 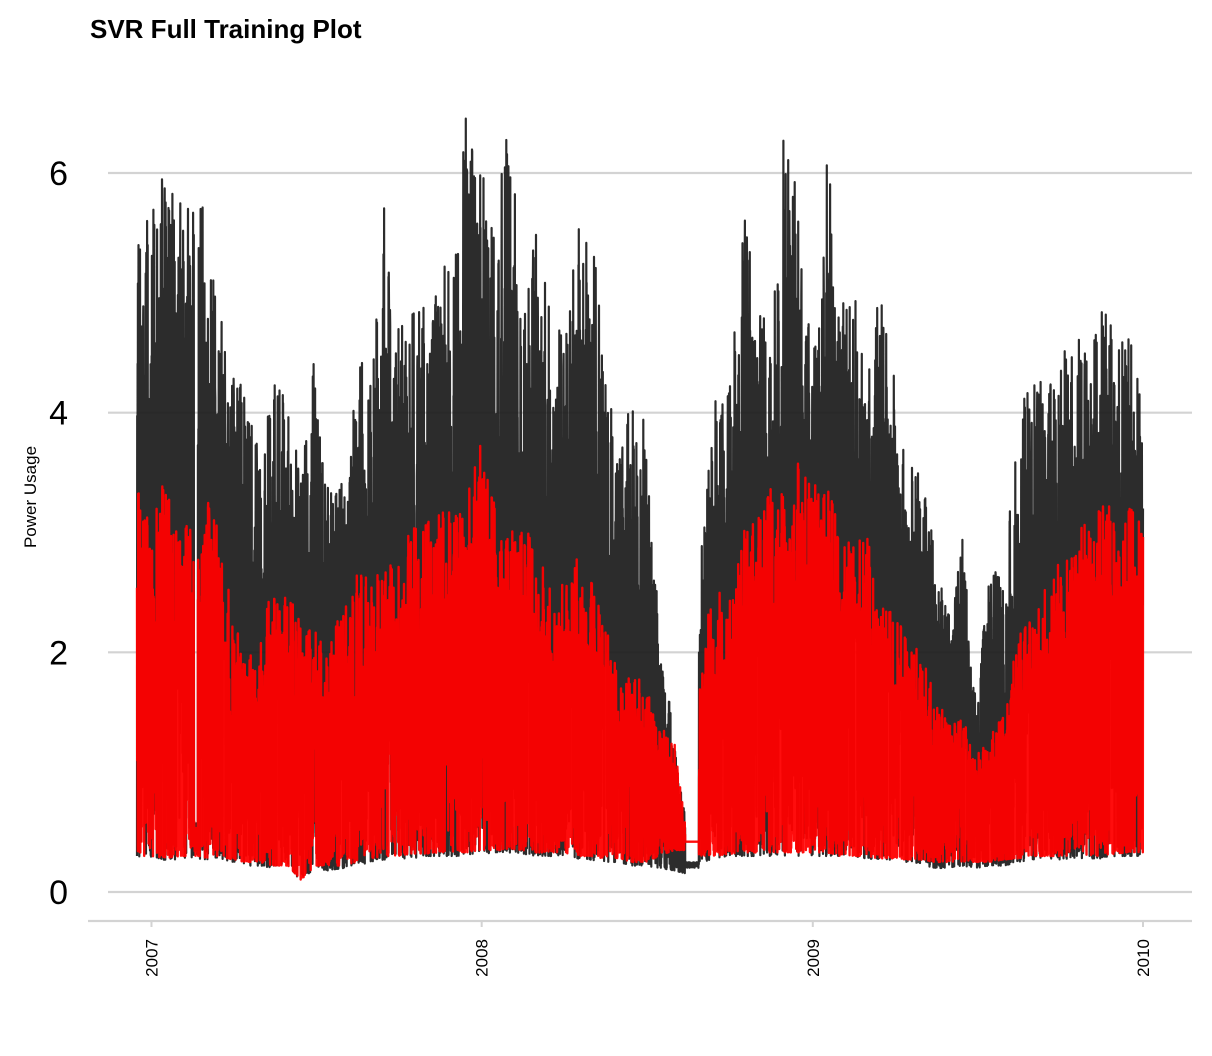 What do you see at coordinates (58, 414) in the screenshot?
I see `y-tick-label-4: 4` at bounding box center [58, 414].